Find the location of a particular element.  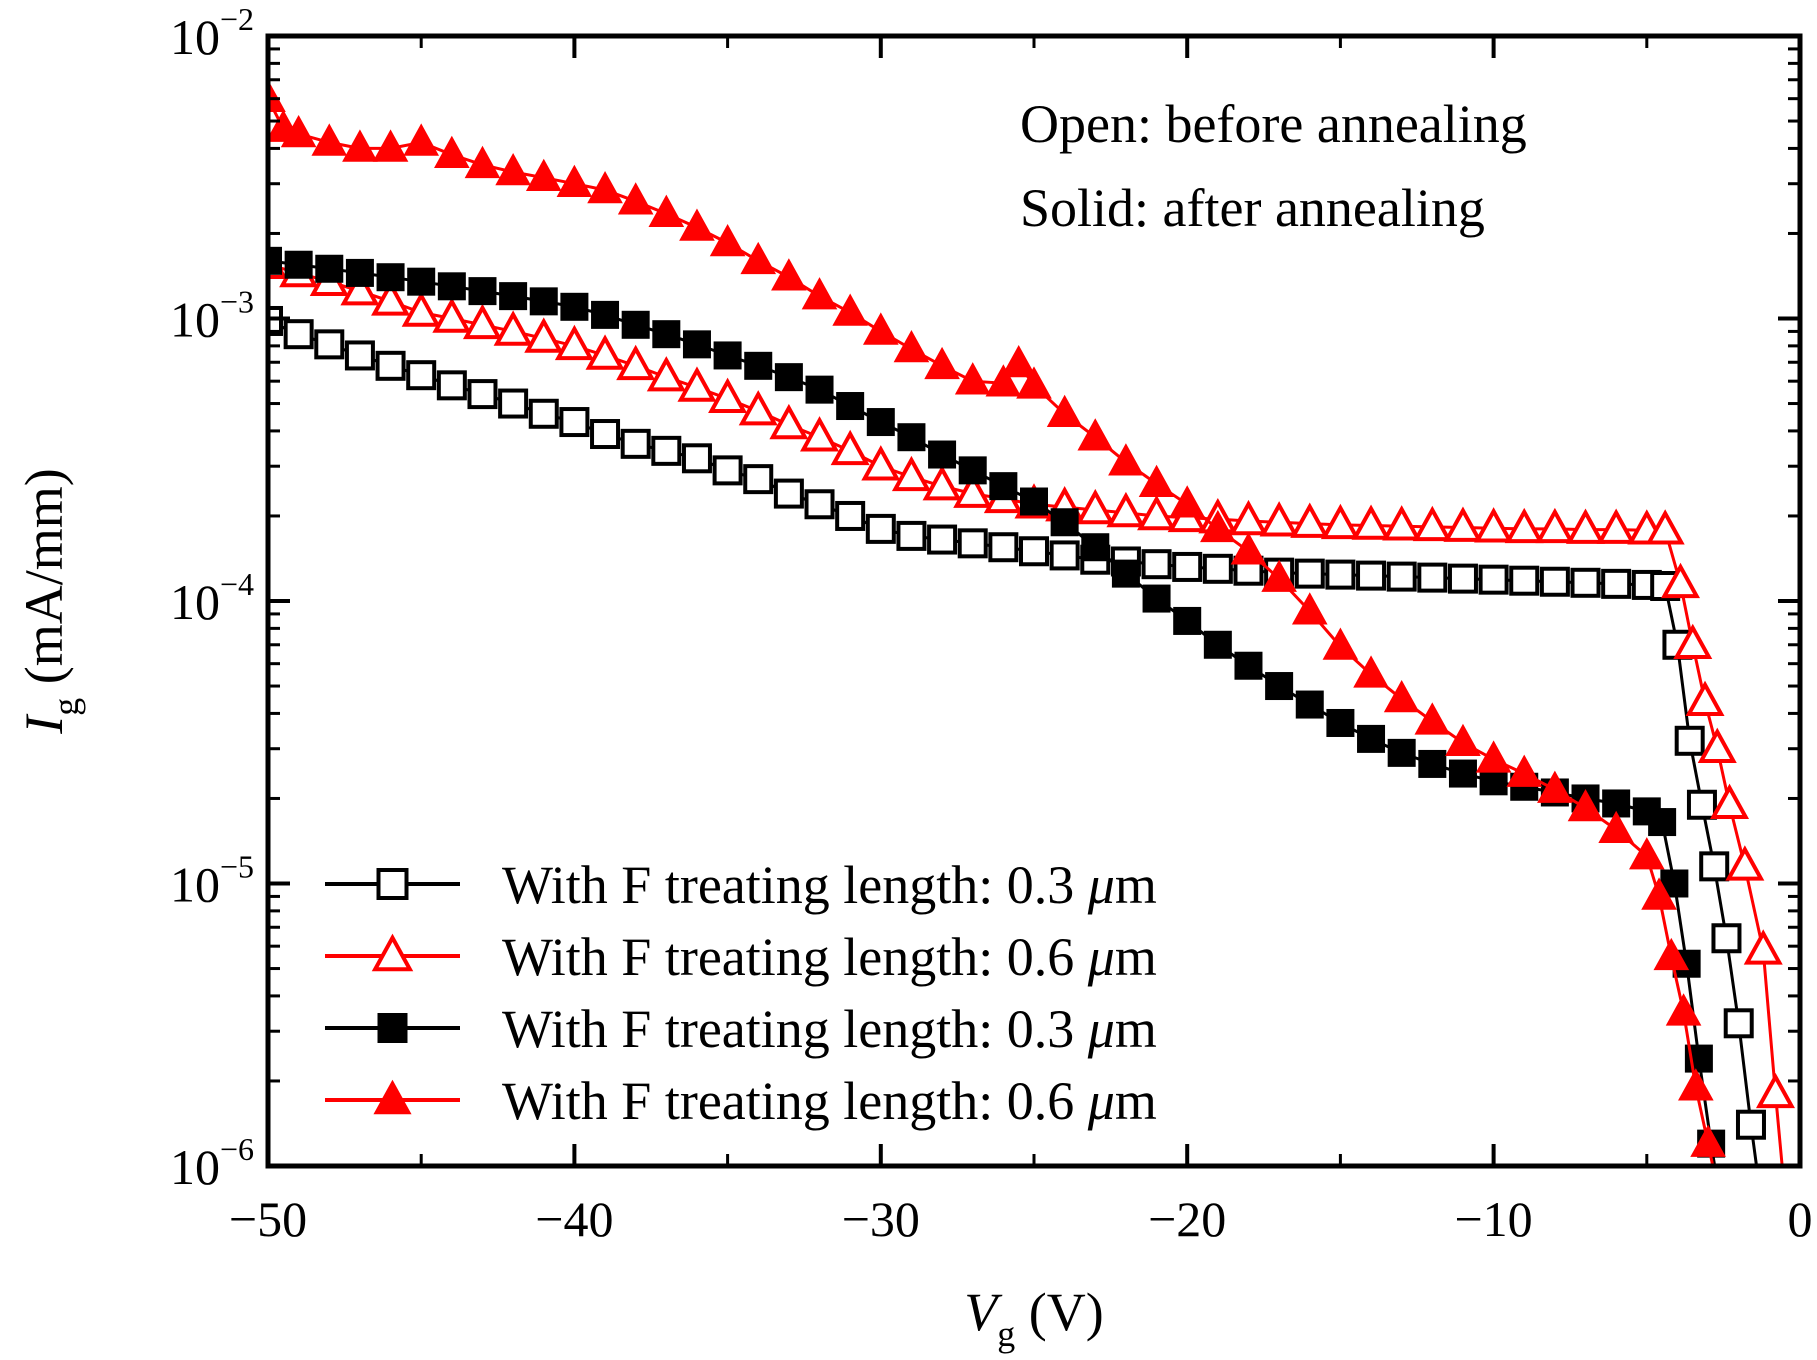

y-tick-label: 10⁻² is located at coordinates (212, 33).